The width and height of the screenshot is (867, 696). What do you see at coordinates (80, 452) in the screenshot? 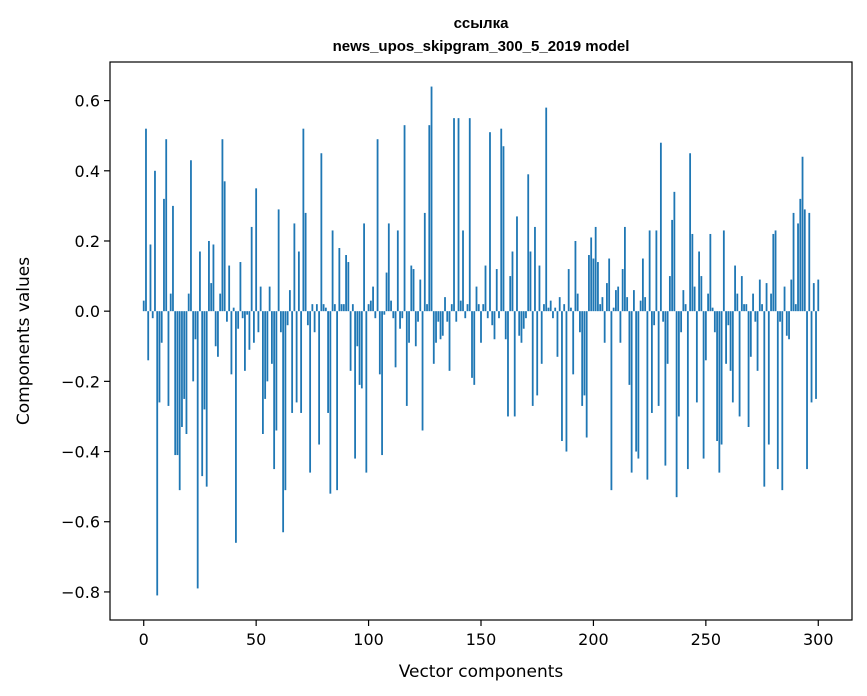
I see `y-tick-label: −0.4` at bounding box center [80, 452].